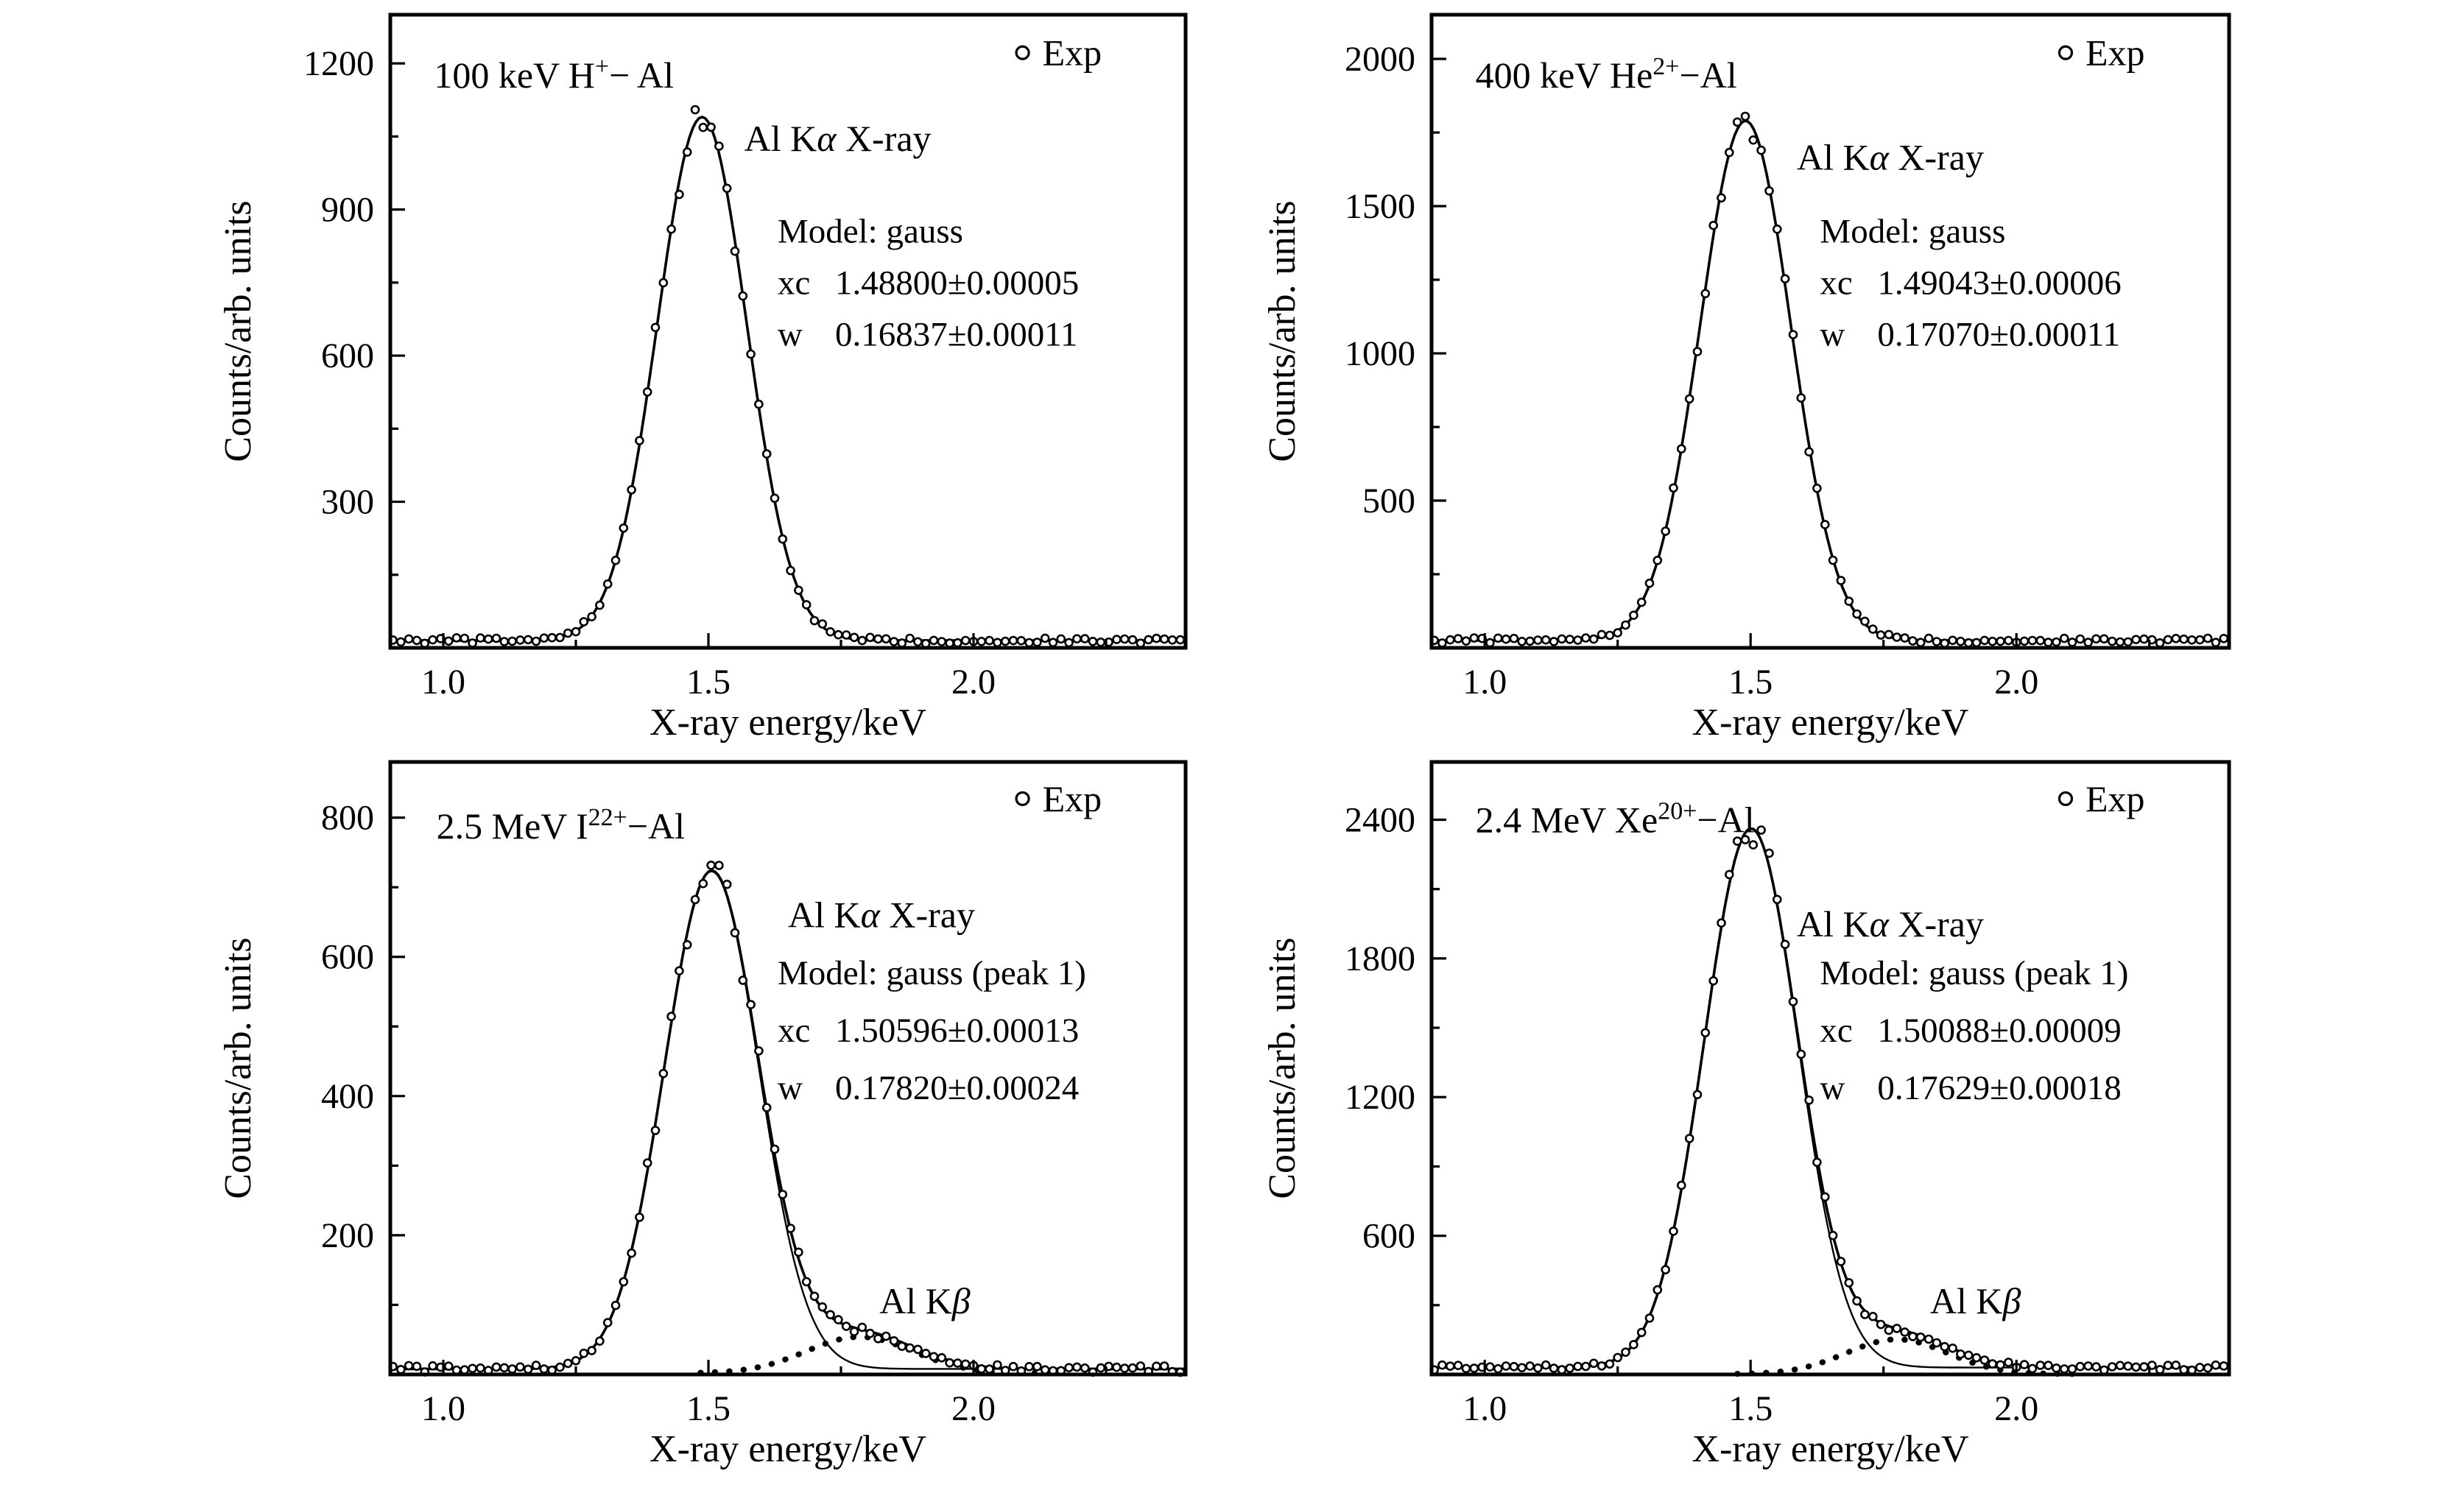 Image resolution: width=2464 pixels, height=1493 pixels. I want to click on kbeta-dotted-curve, so click(1904, 1357).